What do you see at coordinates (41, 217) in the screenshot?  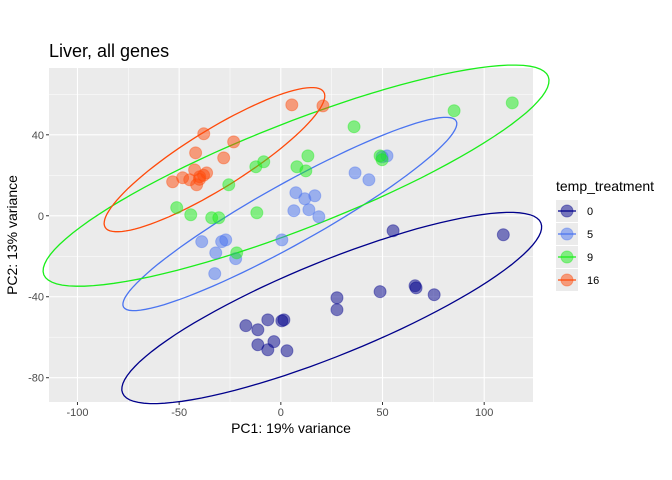 I see `y-tick-label: 0` at bounding box center [41, 217].